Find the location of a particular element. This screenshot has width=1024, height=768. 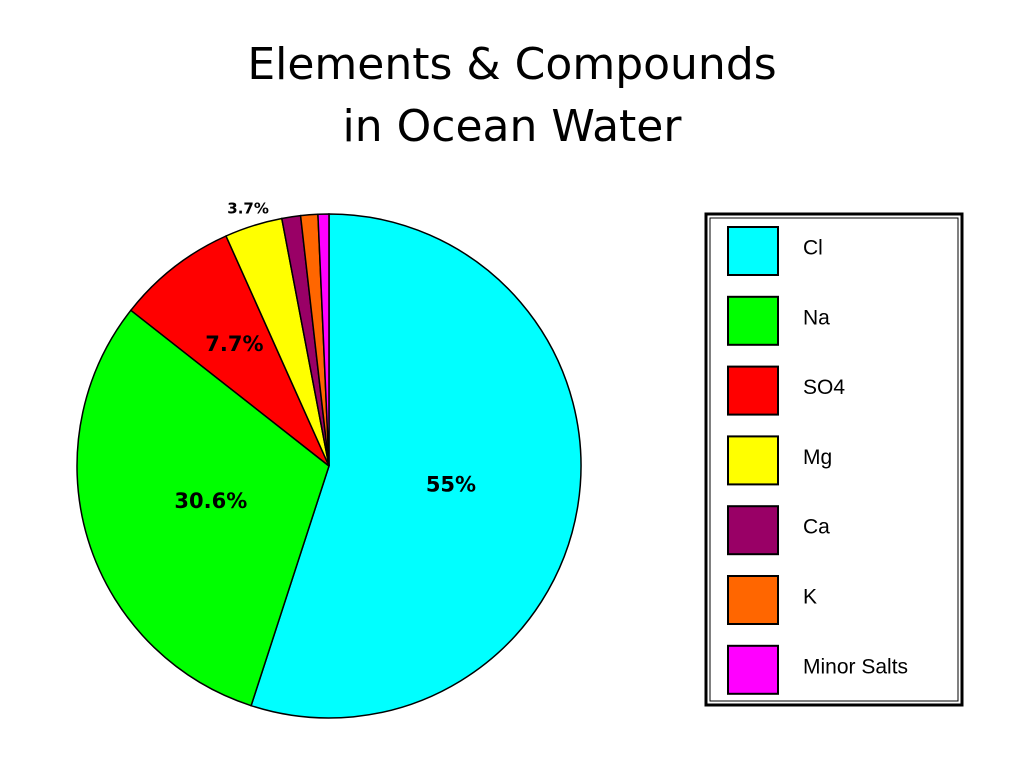

data-label: 7.7% is located at coordinates (234, 344).